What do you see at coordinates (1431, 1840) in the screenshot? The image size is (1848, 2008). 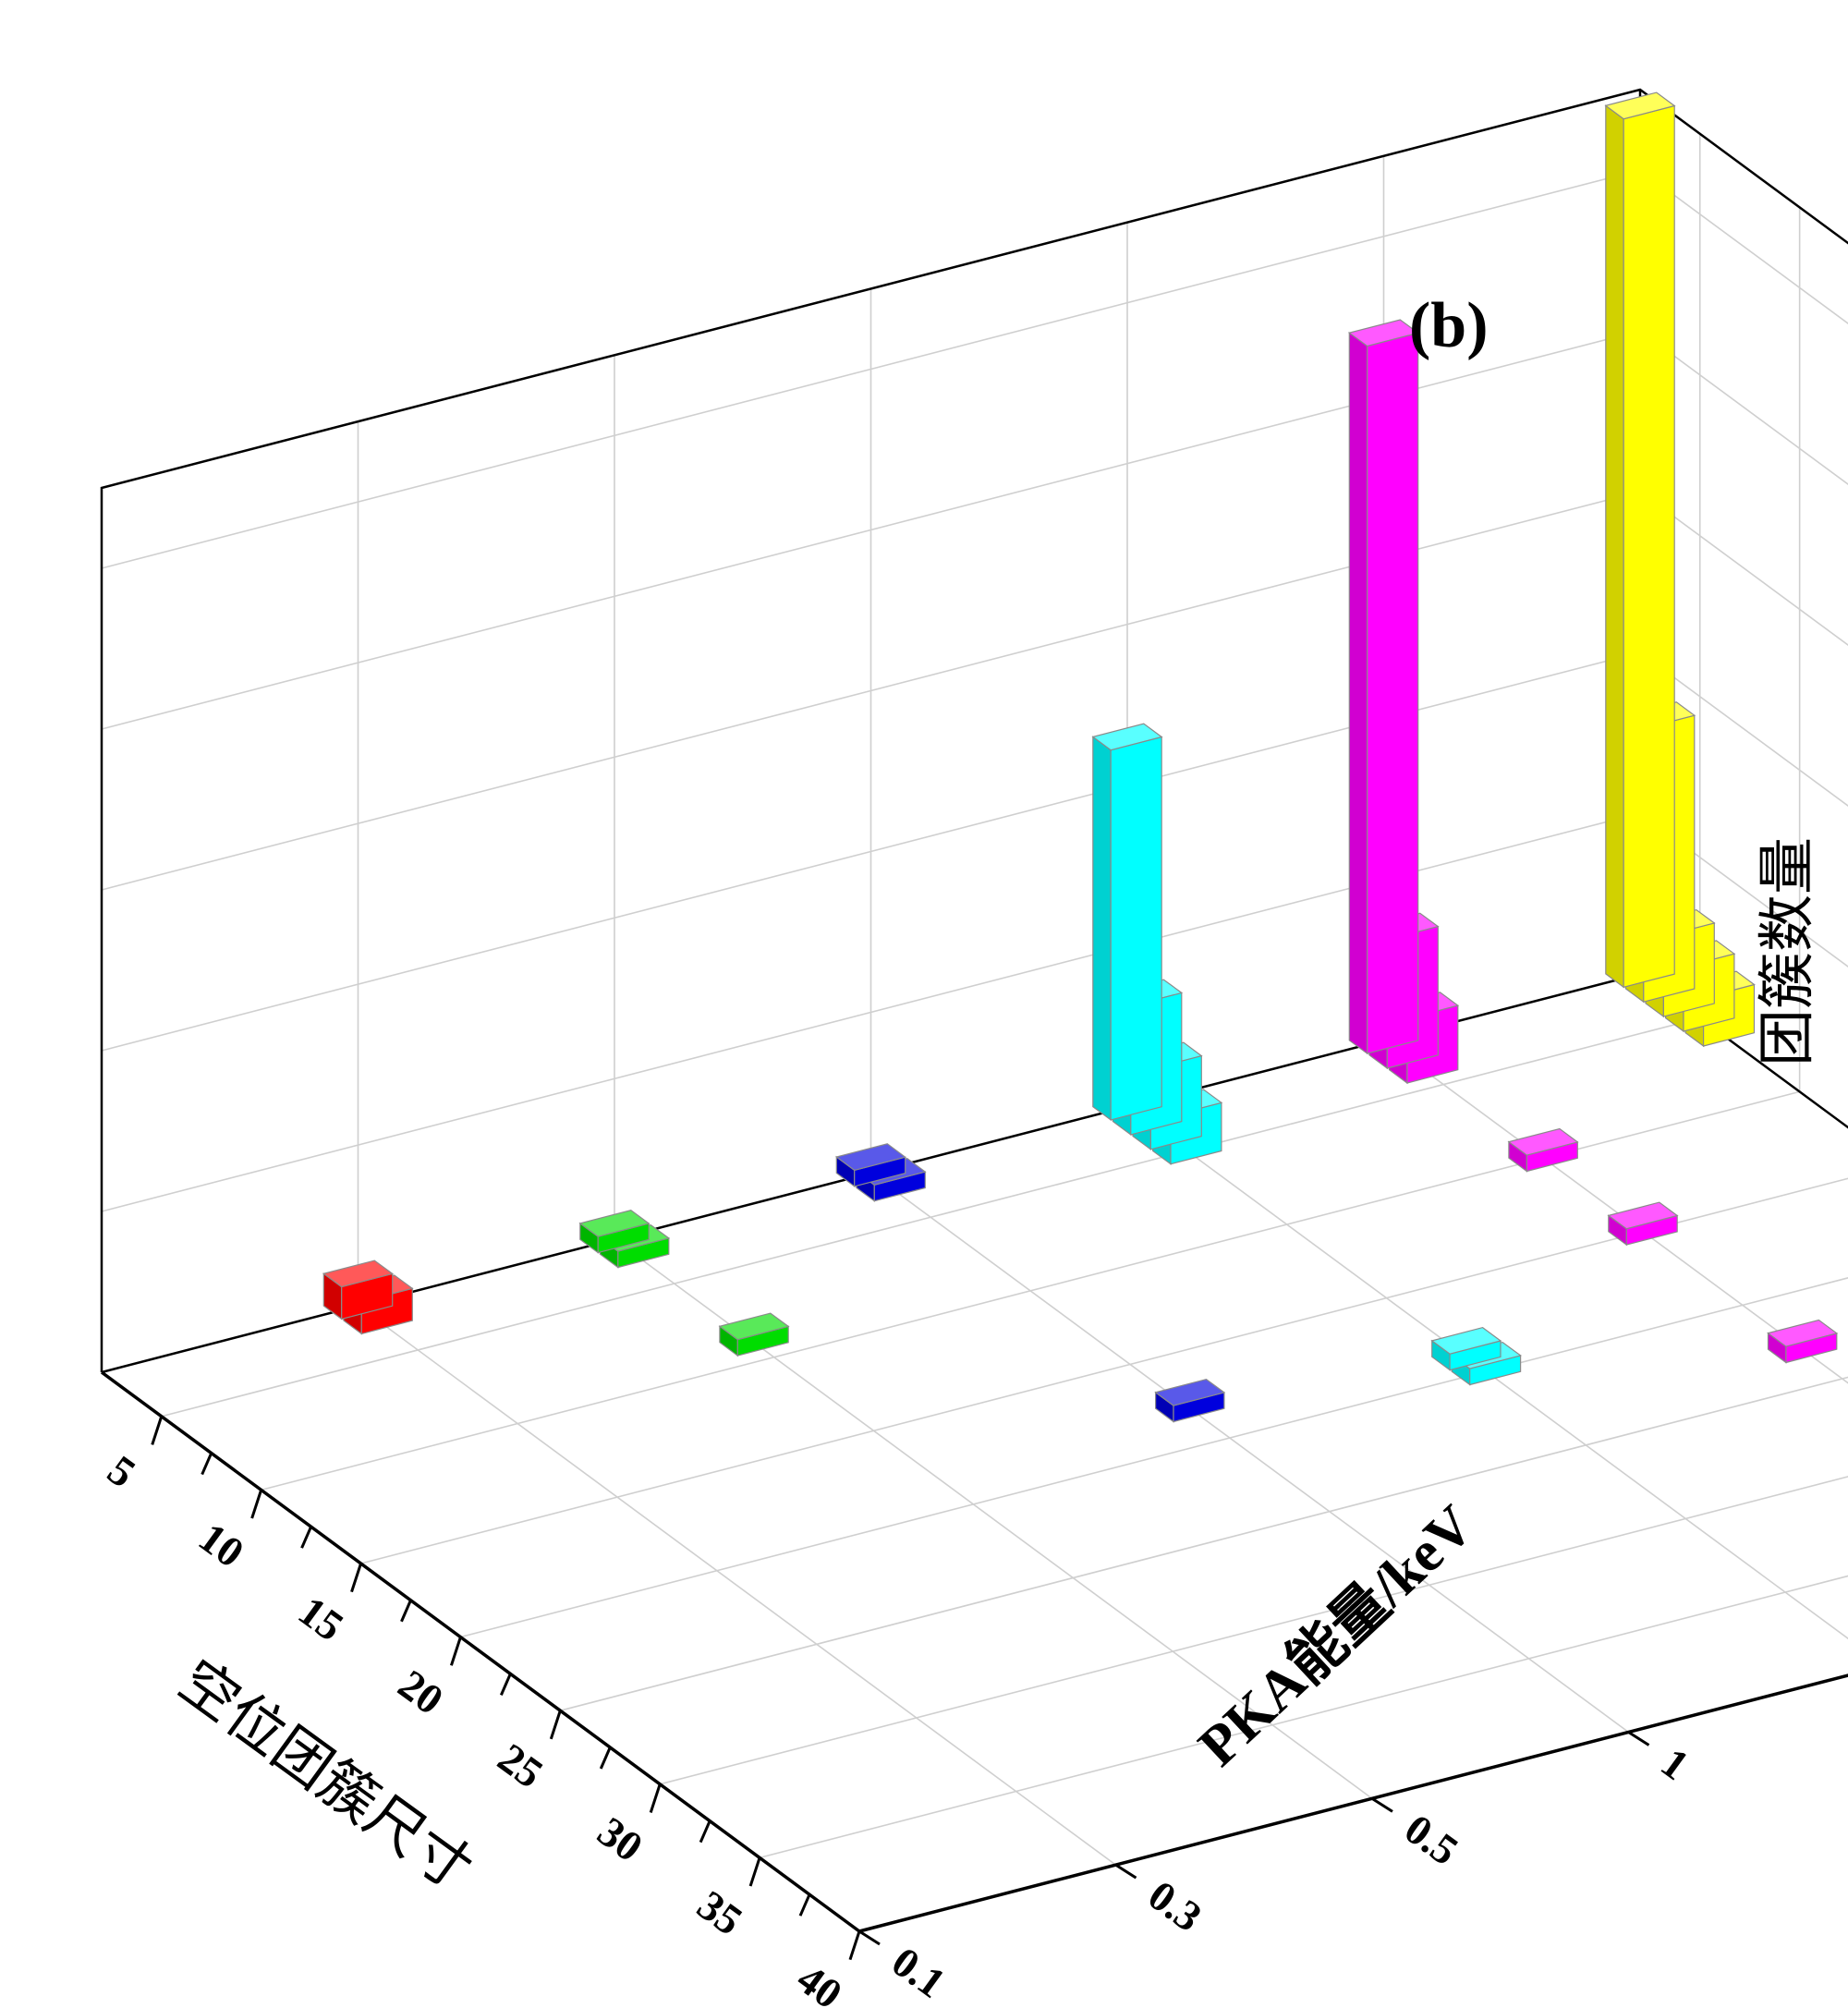 I see `y-axis-tick-label: 0.5` at bounding box center [1431, 1840].